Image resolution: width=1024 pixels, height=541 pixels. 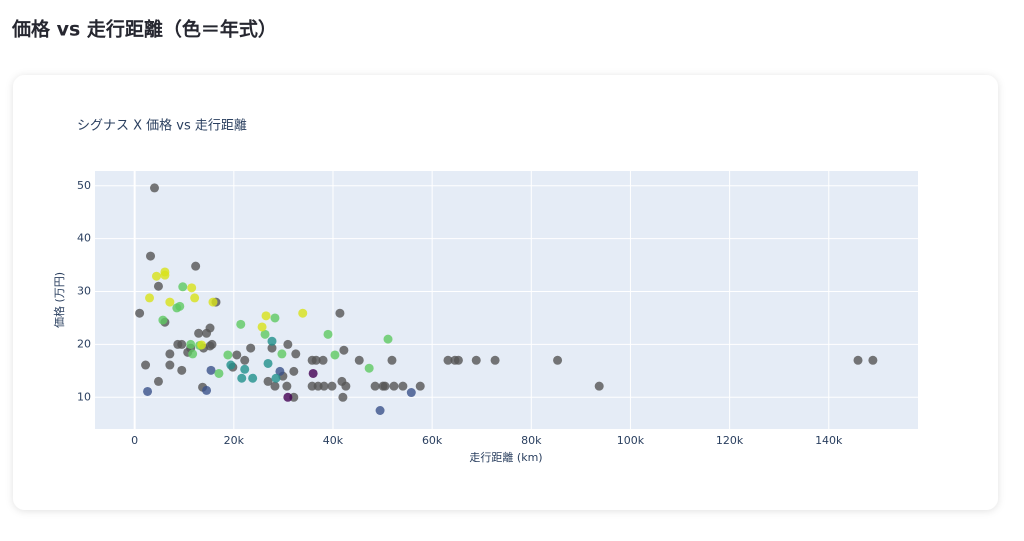 I want to click on x-tick-label: 100k, so click(x=631, y=440).